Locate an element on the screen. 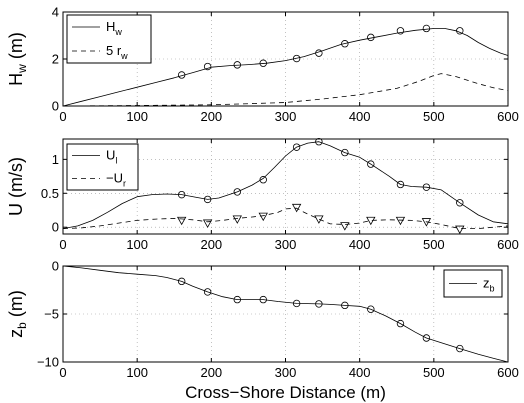 The width and height of the screenshot is (524, 403). legend-label-0: Hw is located at coordinates (114, 28).